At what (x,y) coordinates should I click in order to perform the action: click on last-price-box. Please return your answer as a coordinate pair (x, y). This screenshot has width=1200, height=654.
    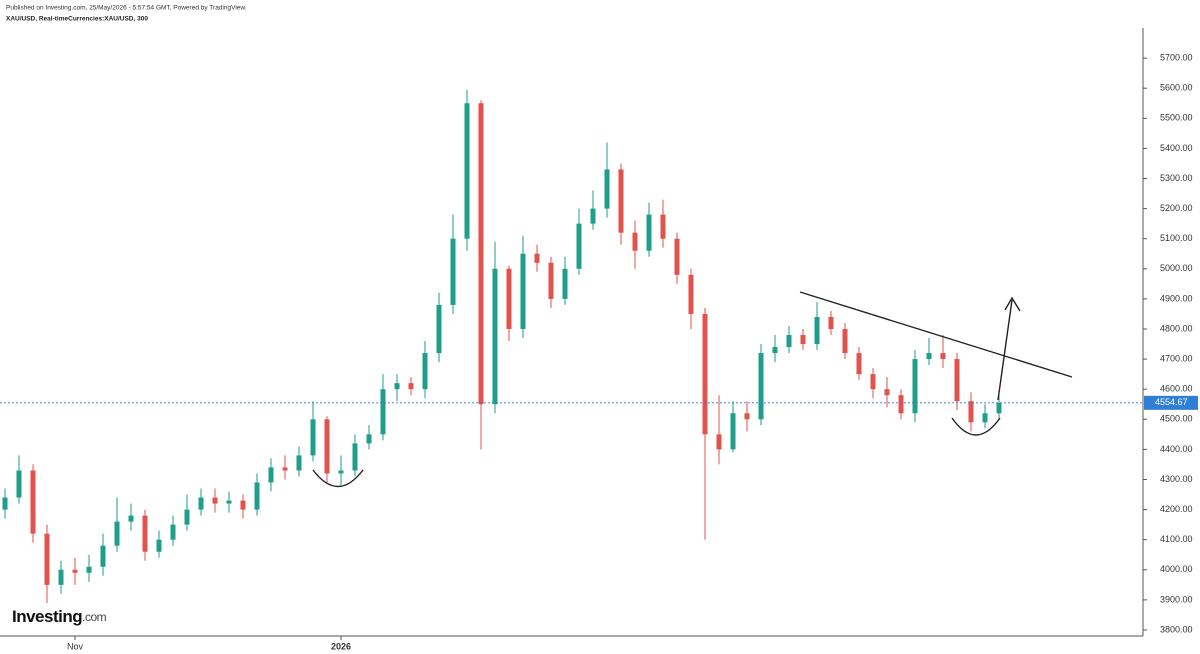
    Looking at the image, I should click on (1171, 402).